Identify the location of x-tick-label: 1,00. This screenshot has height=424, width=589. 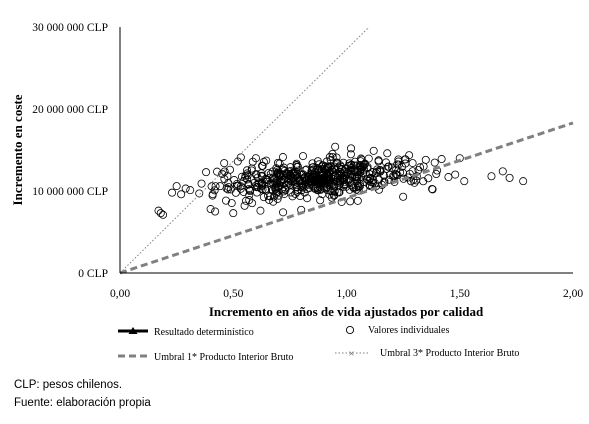
(346, 294).